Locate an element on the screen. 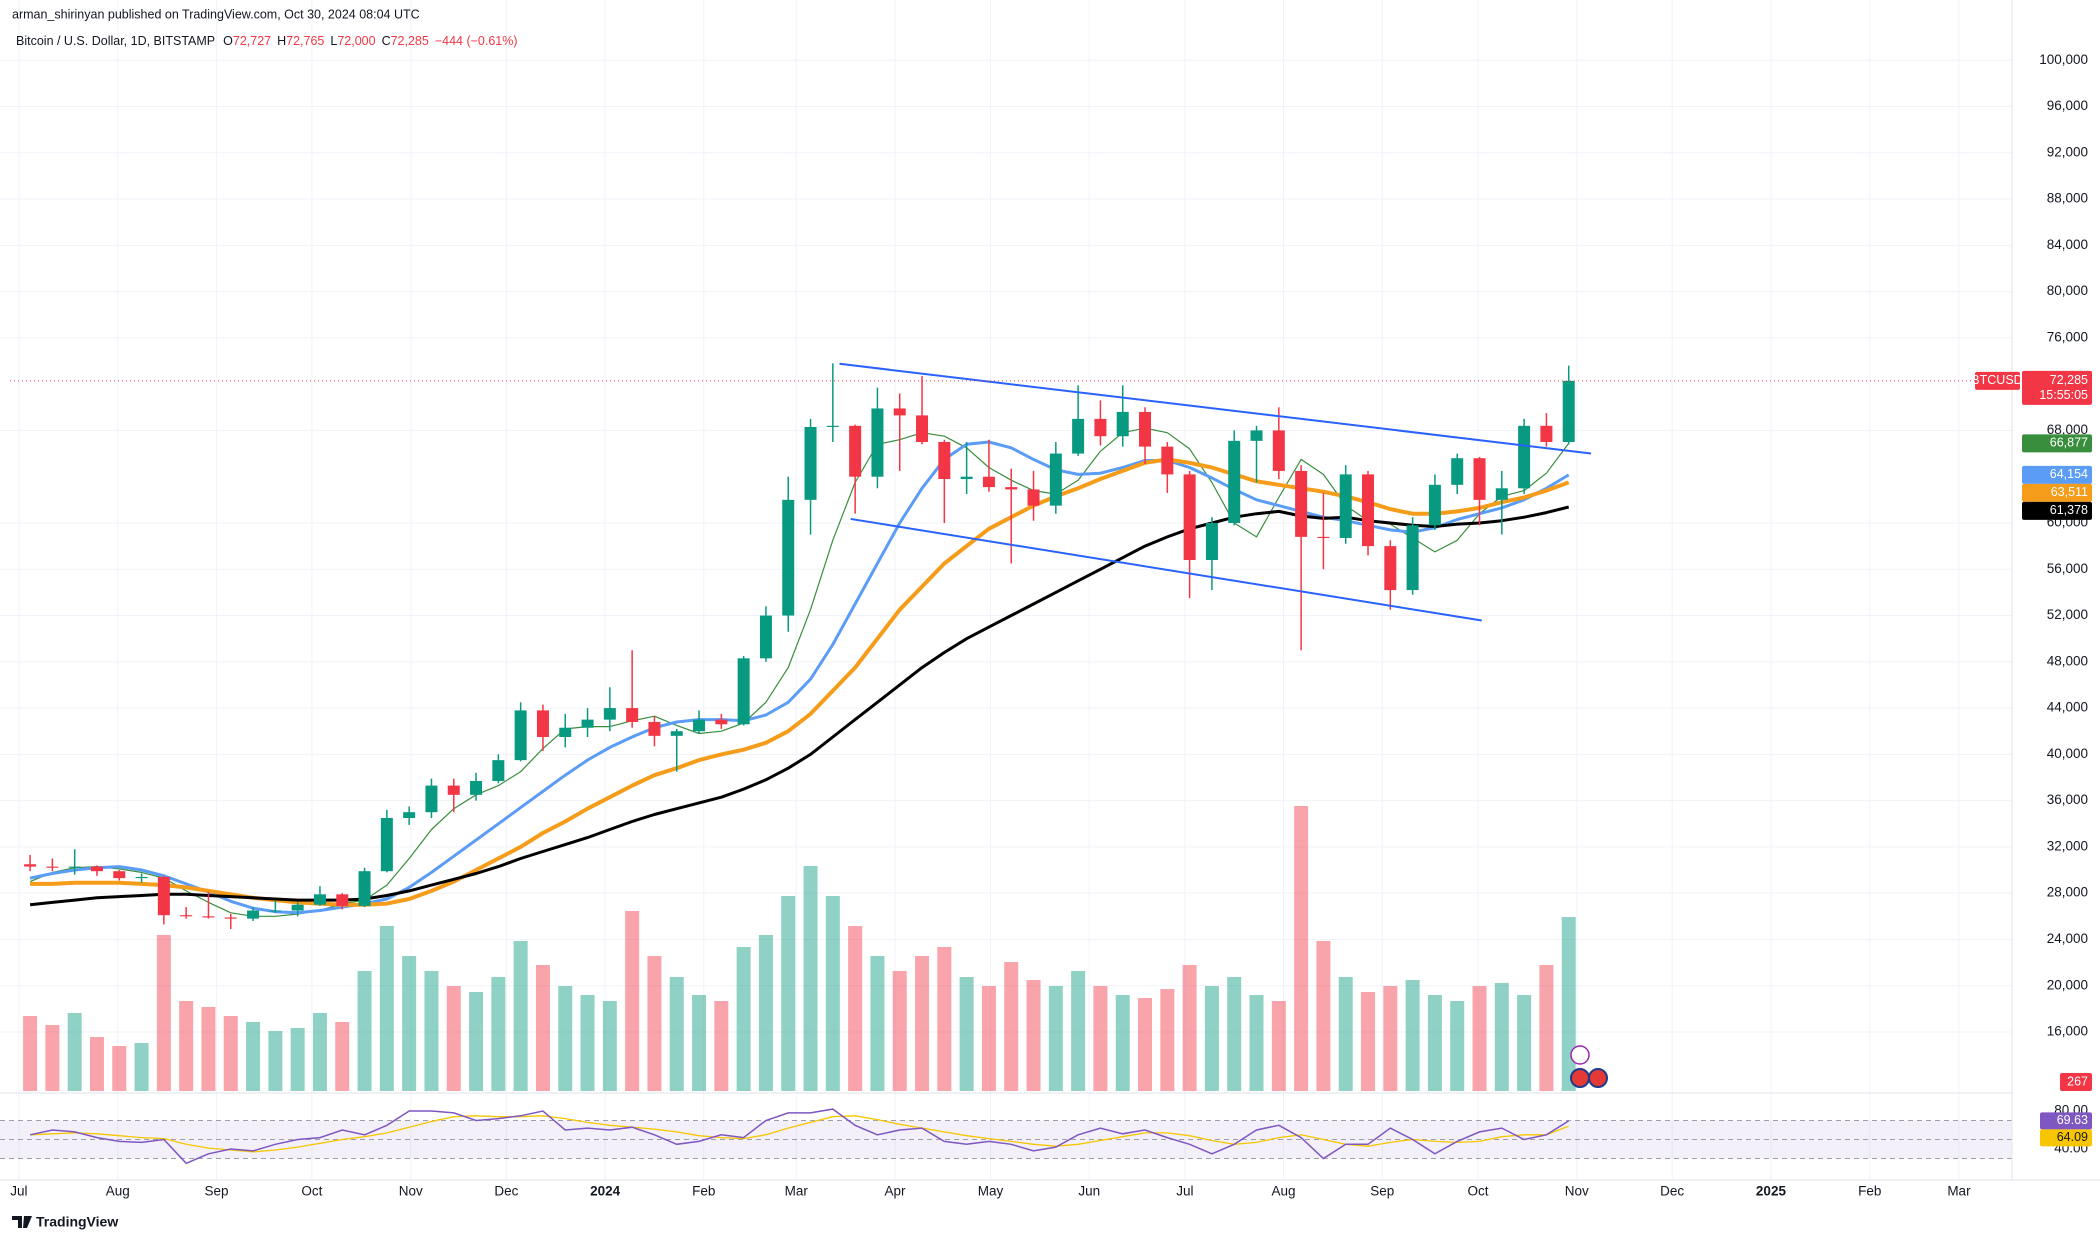 The width and height of the screenshot is (2100, 1243). y-tick-label: 32,000 is located at coordinates (2067, 845).